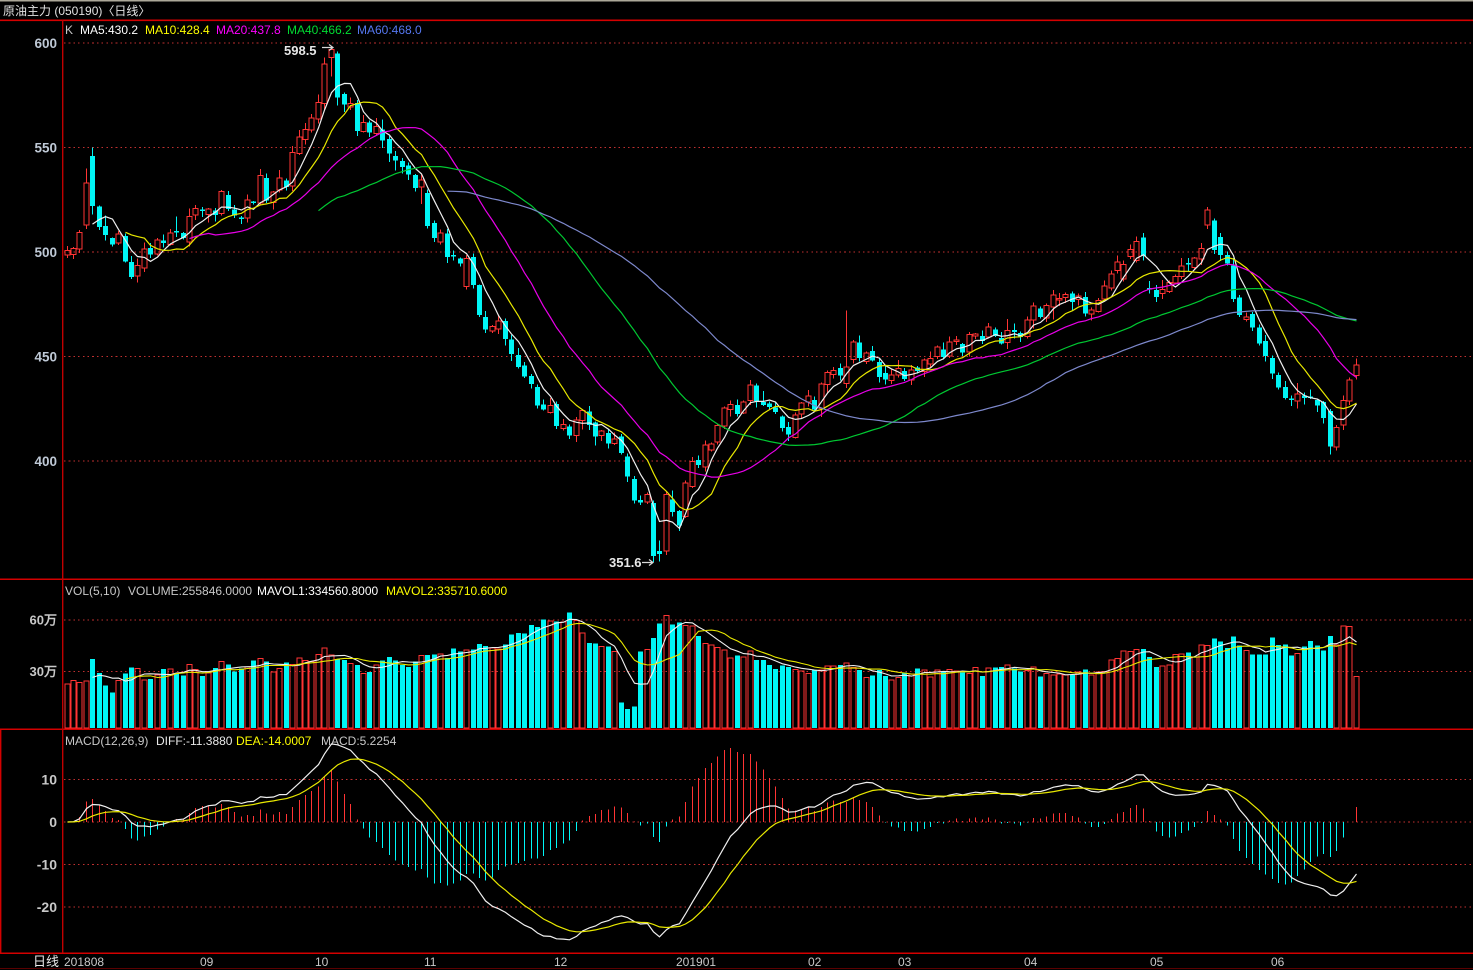  Describe the element at coordinates (45, 43) in the screenshot. I see `svg-text: 600` at that location.